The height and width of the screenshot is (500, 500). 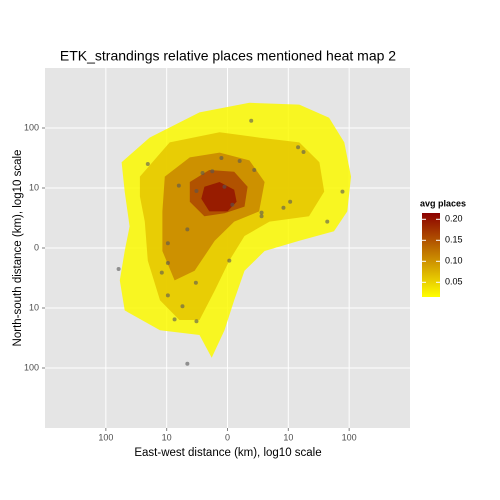 What do you see at coordinates (454, 282) in the screenshot?
I see `colorbar-label: 0.05` at bounding box center [454, 282].